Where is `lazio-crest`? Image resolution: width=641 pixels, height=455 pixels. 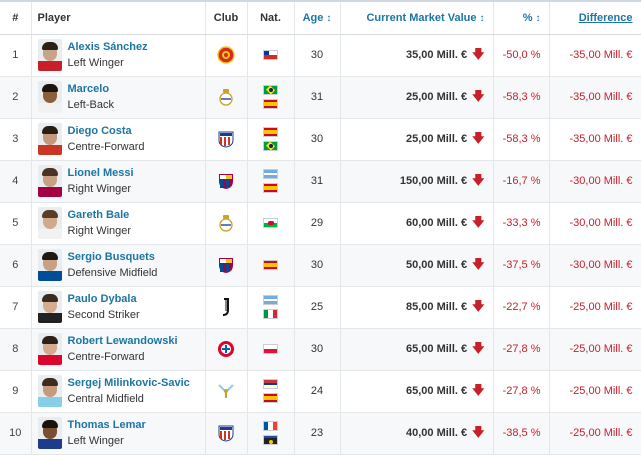
lazio-crest is located at coordinates (226, 391).